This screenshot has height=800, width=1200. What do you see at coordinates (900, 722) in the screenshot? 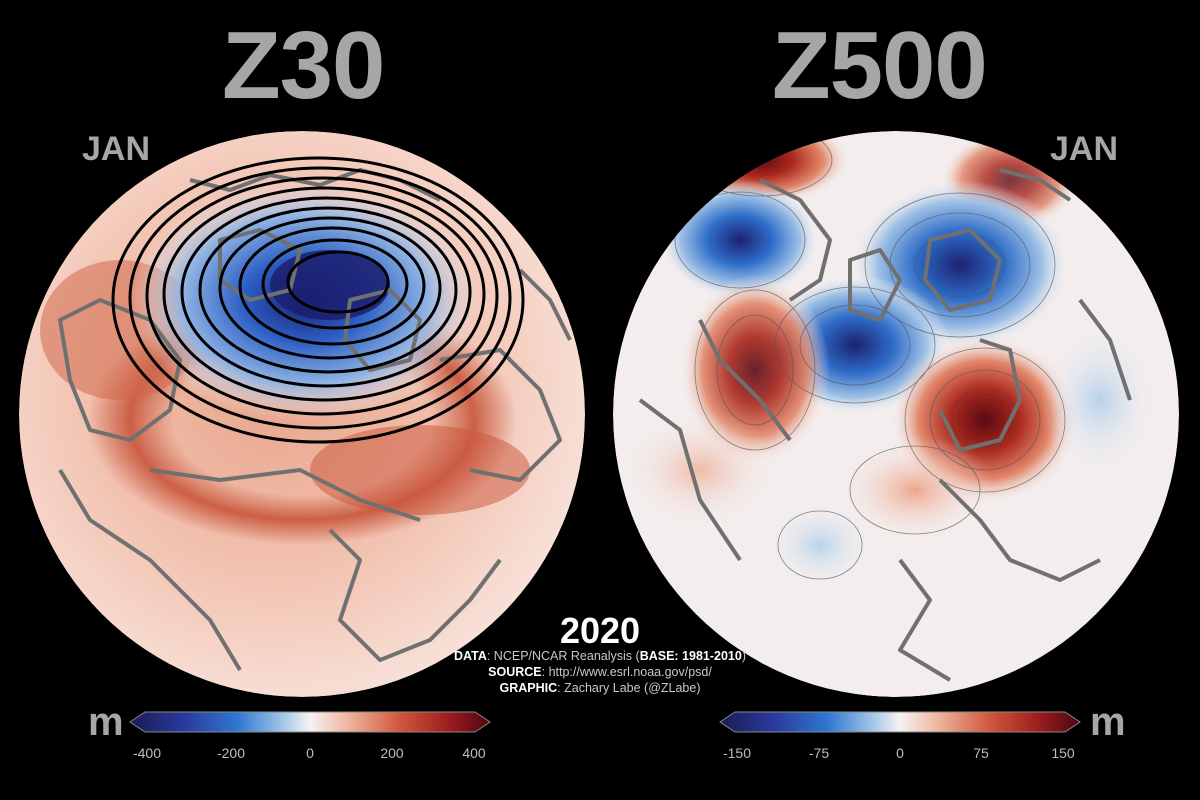
I see `right-colorbar` at bounding box center [900, 722].